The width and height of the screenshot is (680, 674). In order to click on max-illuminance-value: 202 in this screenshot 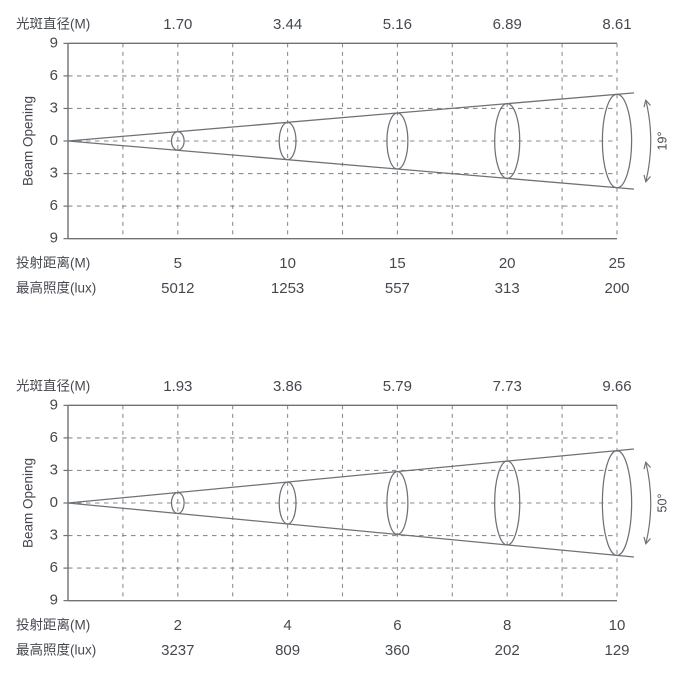, I will do `click(507, 650)`.